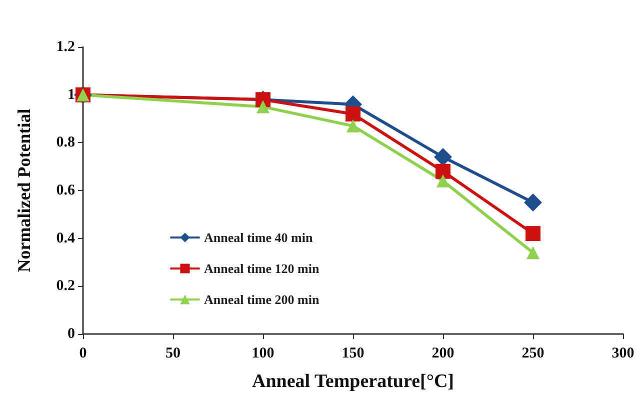 This screenshot has width=644, height=402. What do you see at coordinates (533, 354) in the screenshot?
I see `x-tick-label: 250` at bounding box center [533, 354].